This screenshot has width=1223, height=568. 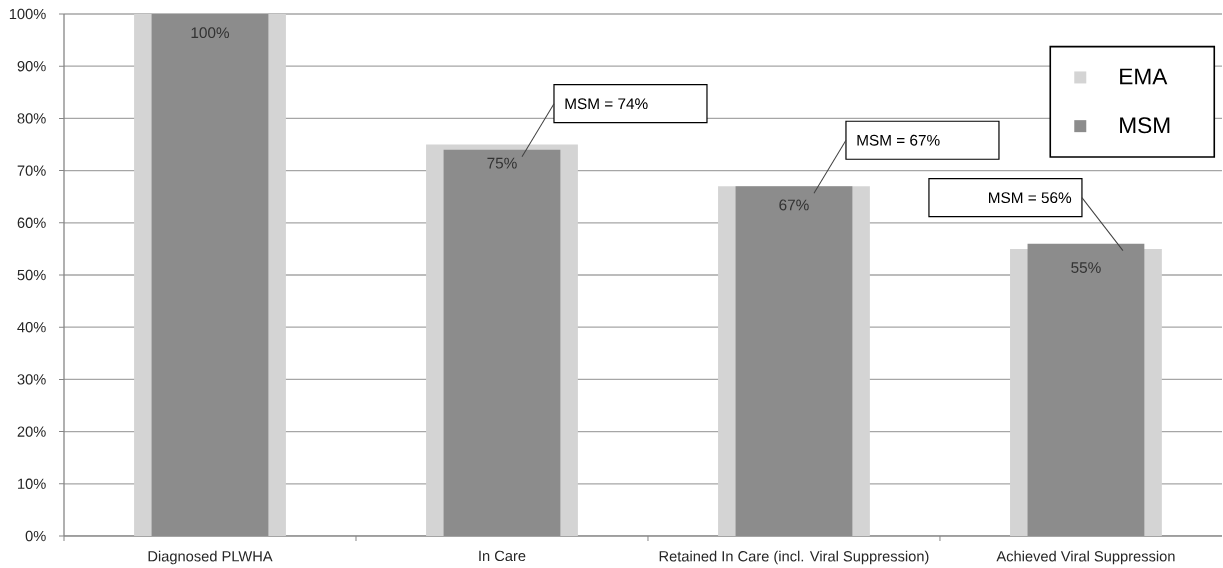 What do you see at coordinates (31, 118) in the screenshot?
I see `y-tick-label: 80%` at bounding box center [31, 118].